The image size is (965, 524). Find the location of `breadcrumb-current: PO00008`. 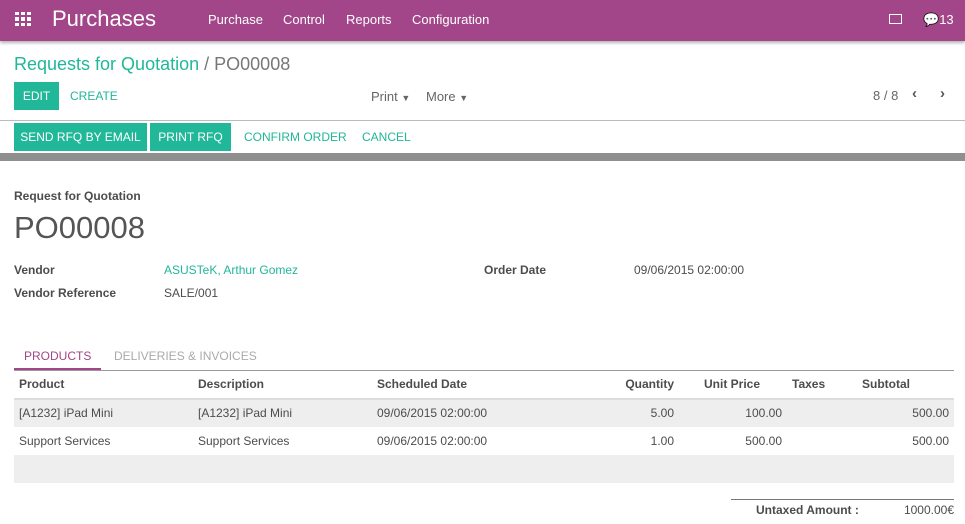

breadcrumb-current: PO00008 is located at coordinates (252, 64).